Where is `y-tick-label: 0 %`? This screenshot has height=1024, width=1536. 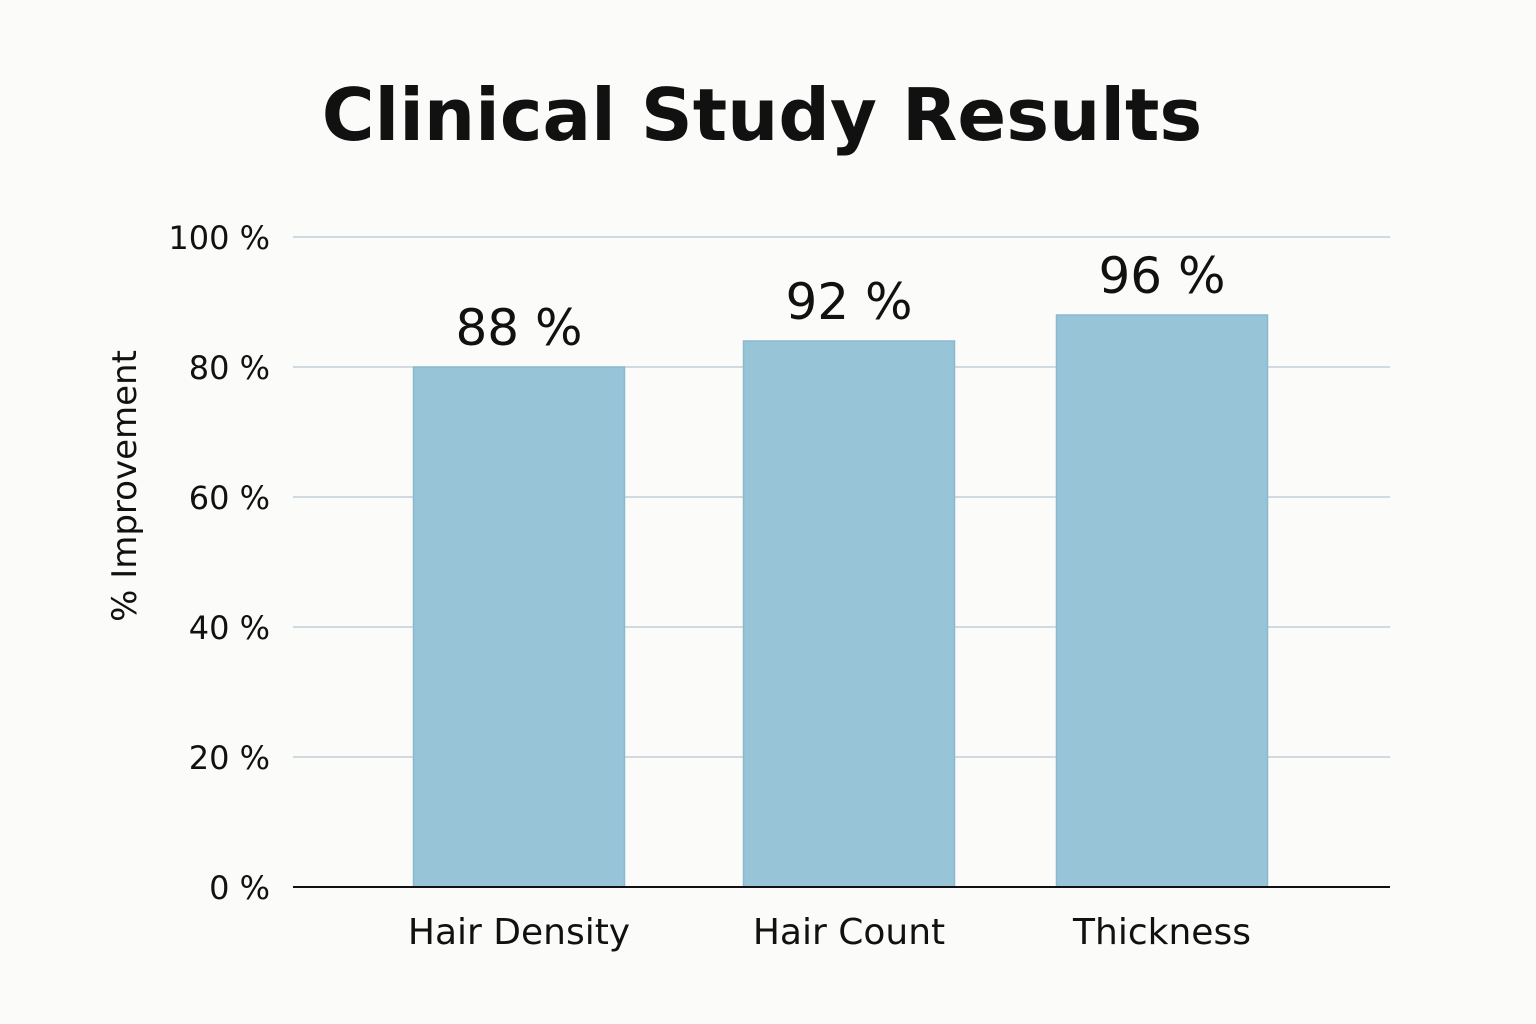 y-tick-label: 0 % is located at coordinates (239, 888).